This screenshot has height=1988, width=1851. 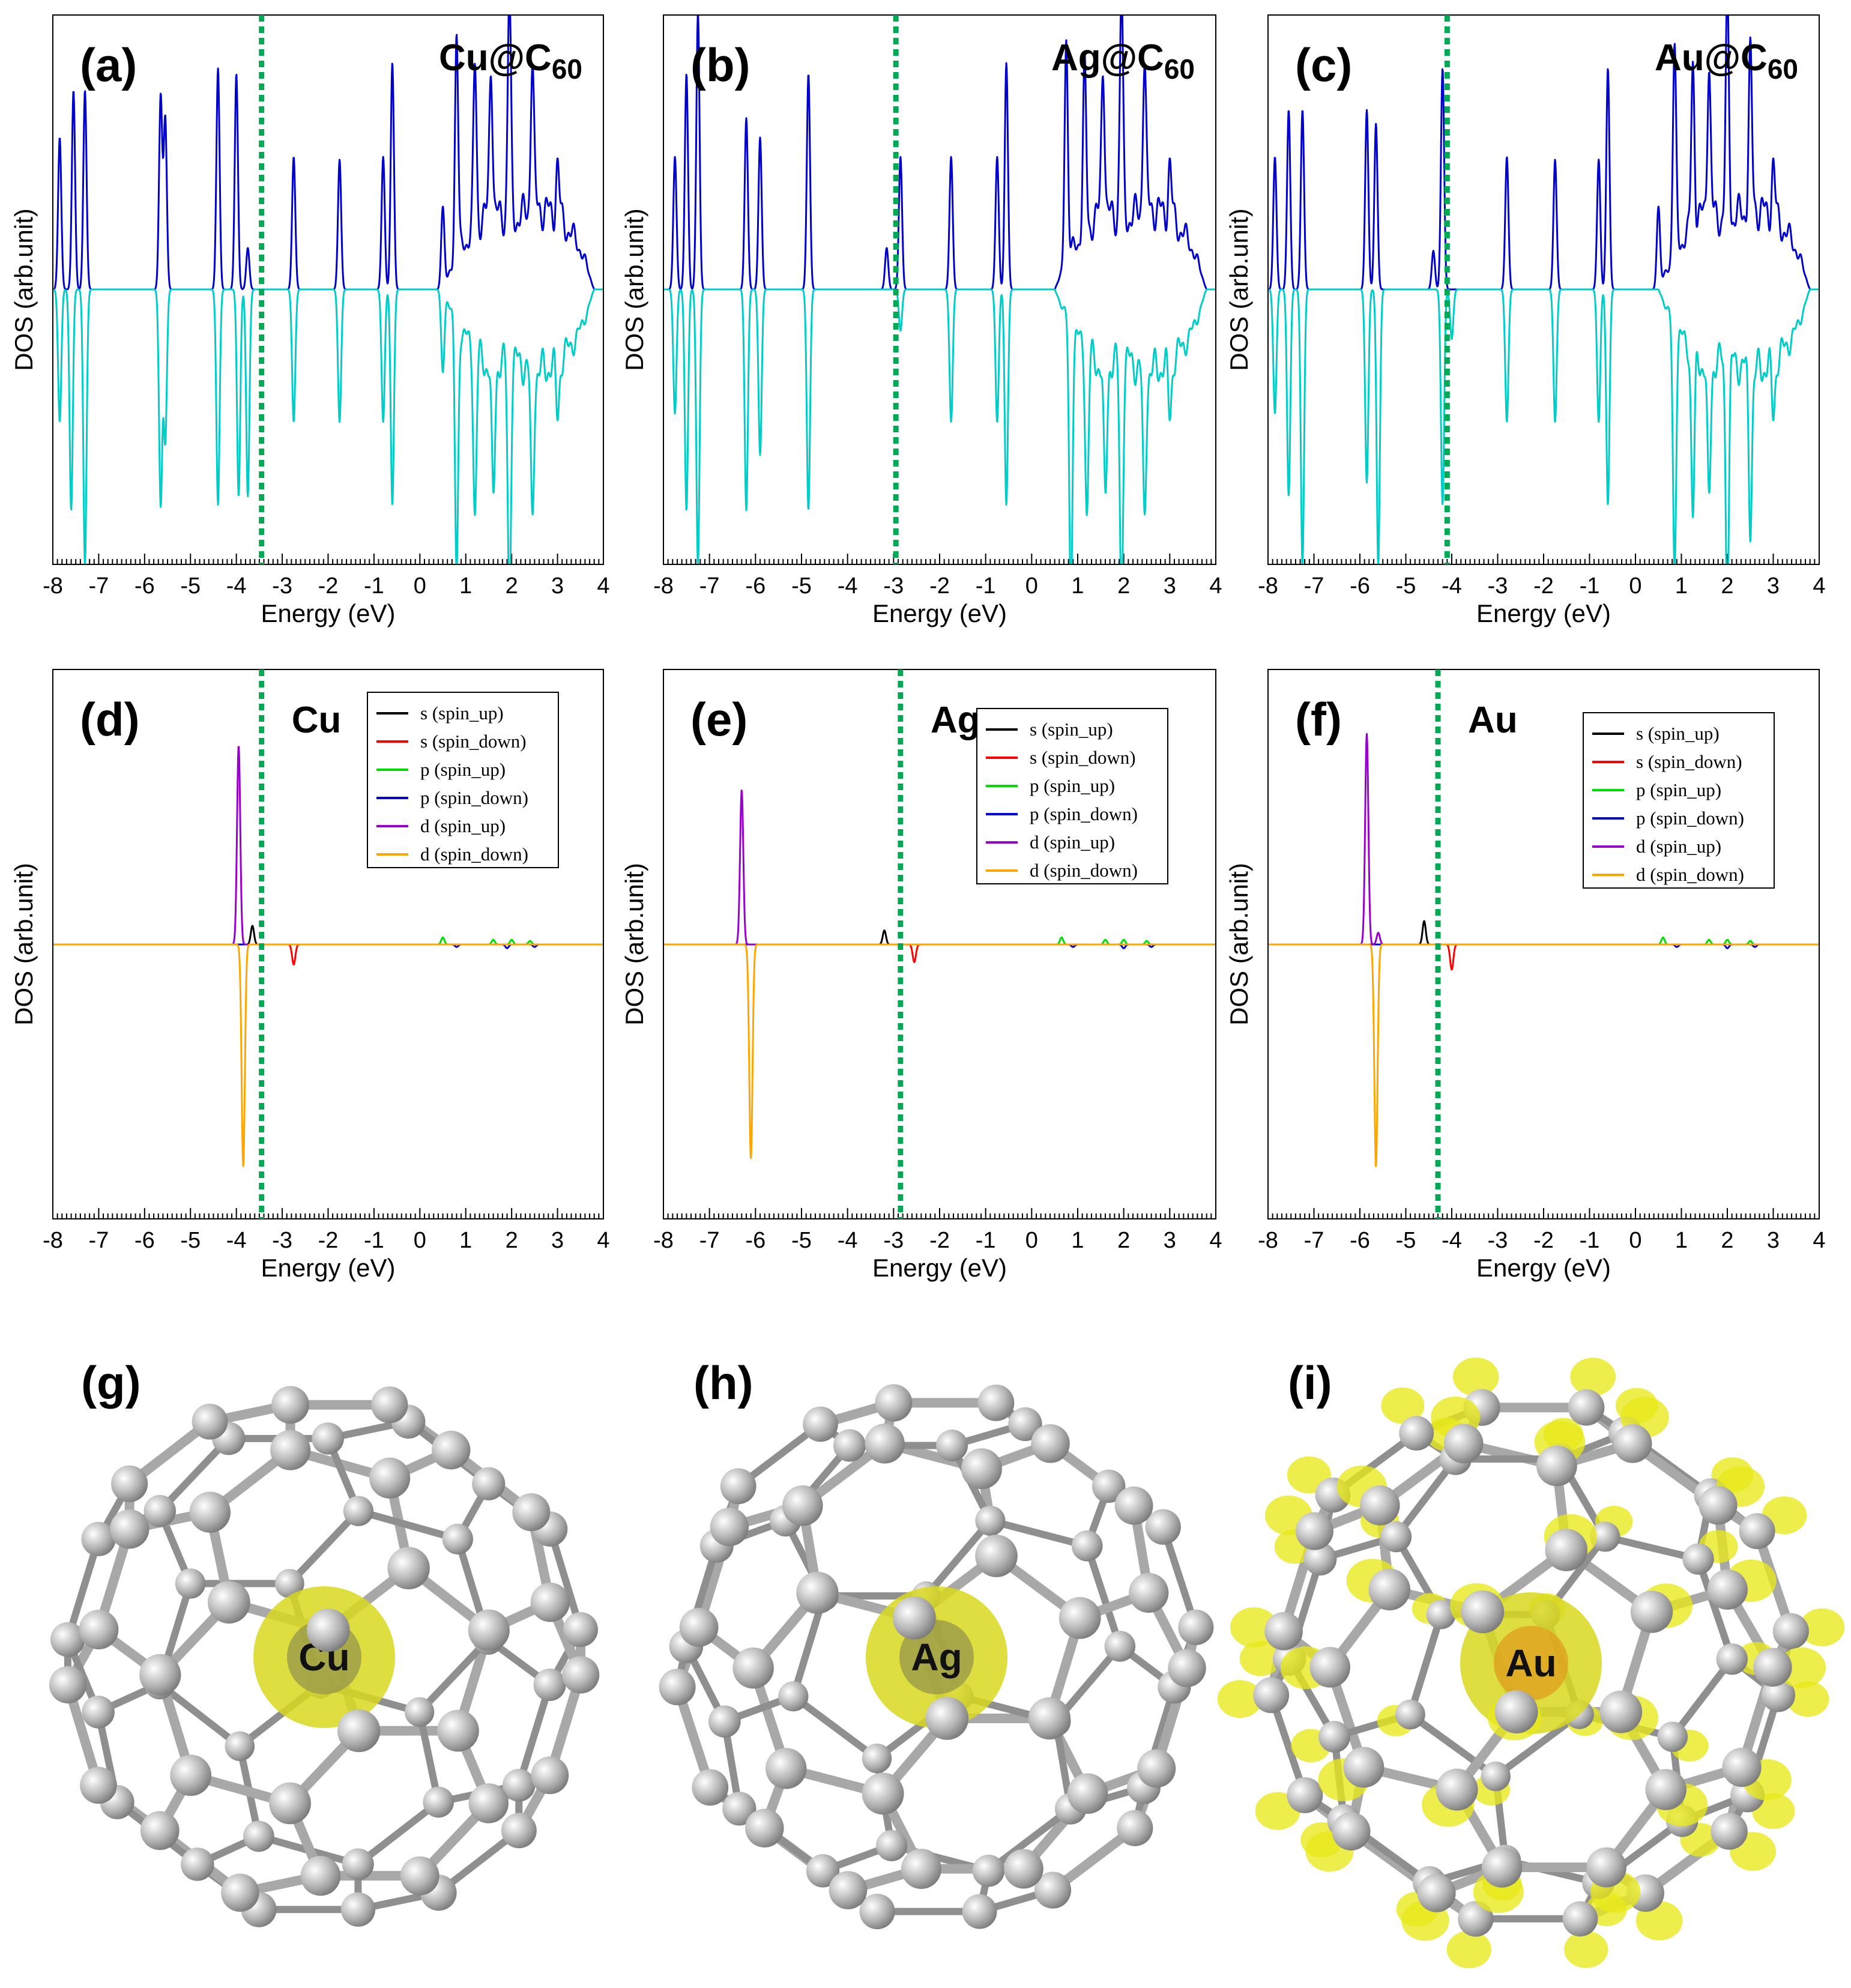 What do you see at coordinates (939, 426) in the screenshot?
I see `series-line-spin-down` at bounding box center [939, 426].